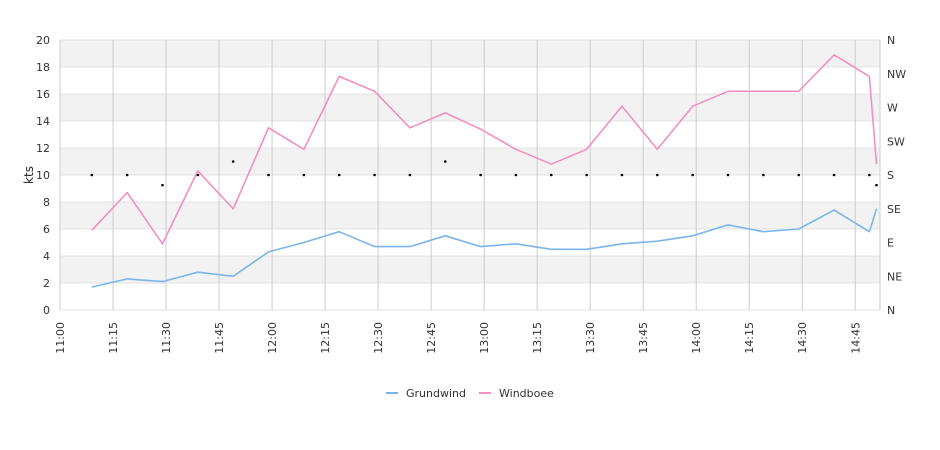  I want to click on right-tick-label: E, so click(890, 243).